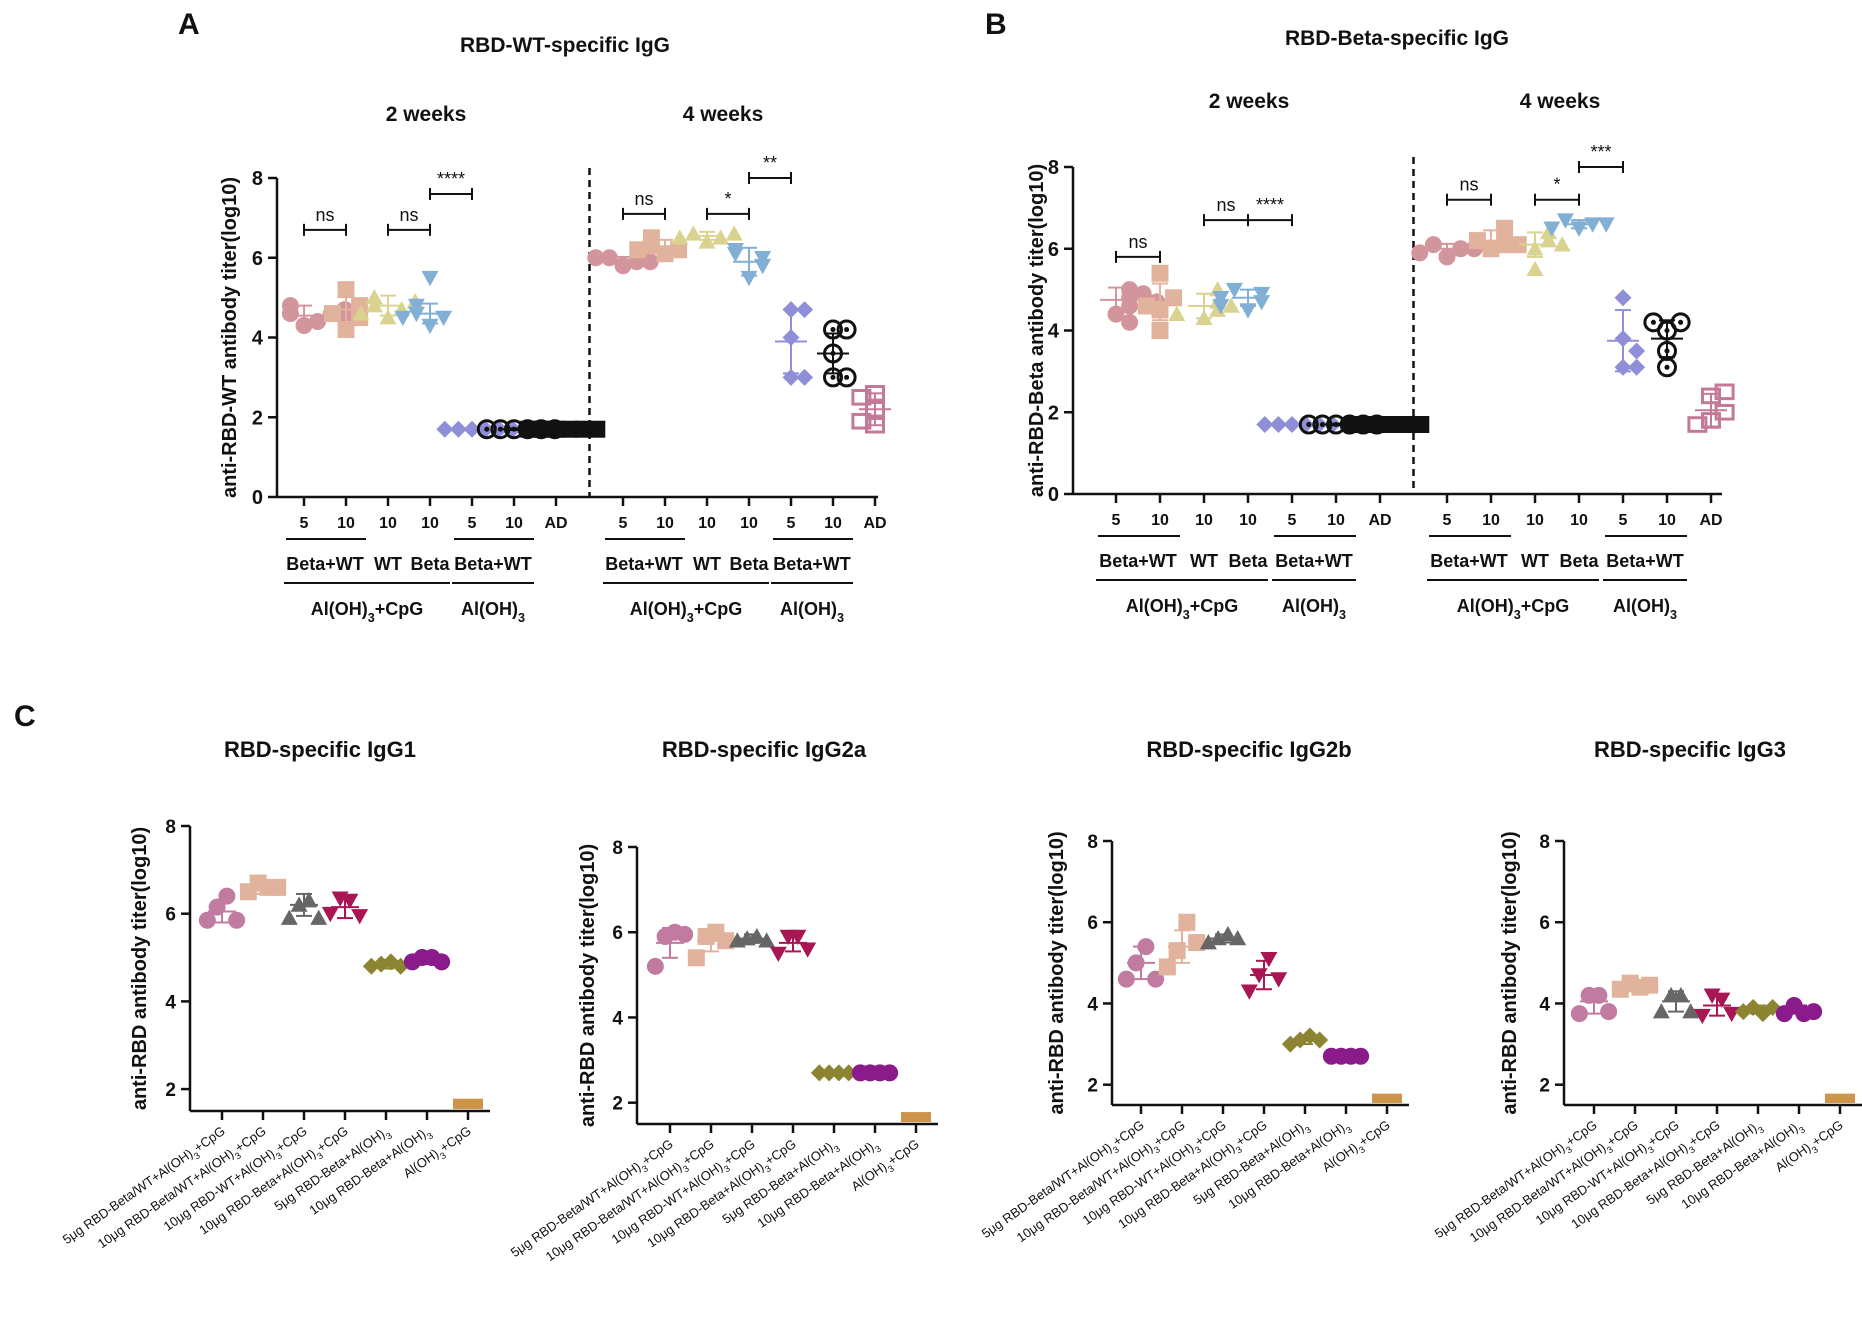  Describe the element at coordinates (1556, 185) in the screenshot. I see `significance-label: *` at that location.